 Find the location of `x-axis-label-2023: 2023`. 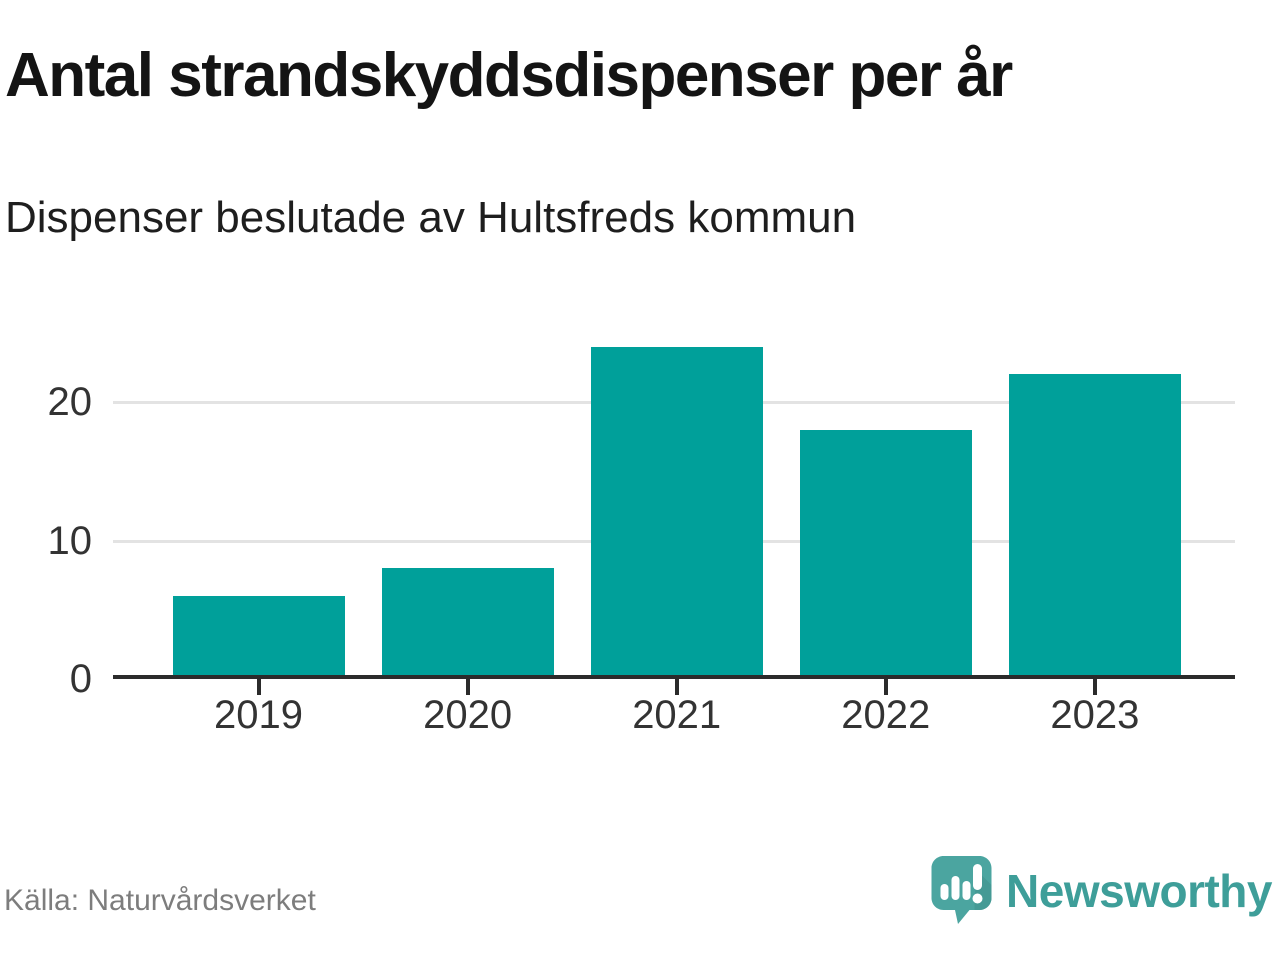

x-axis-label-2023: 2023 is located at coordinates (1095, 715).